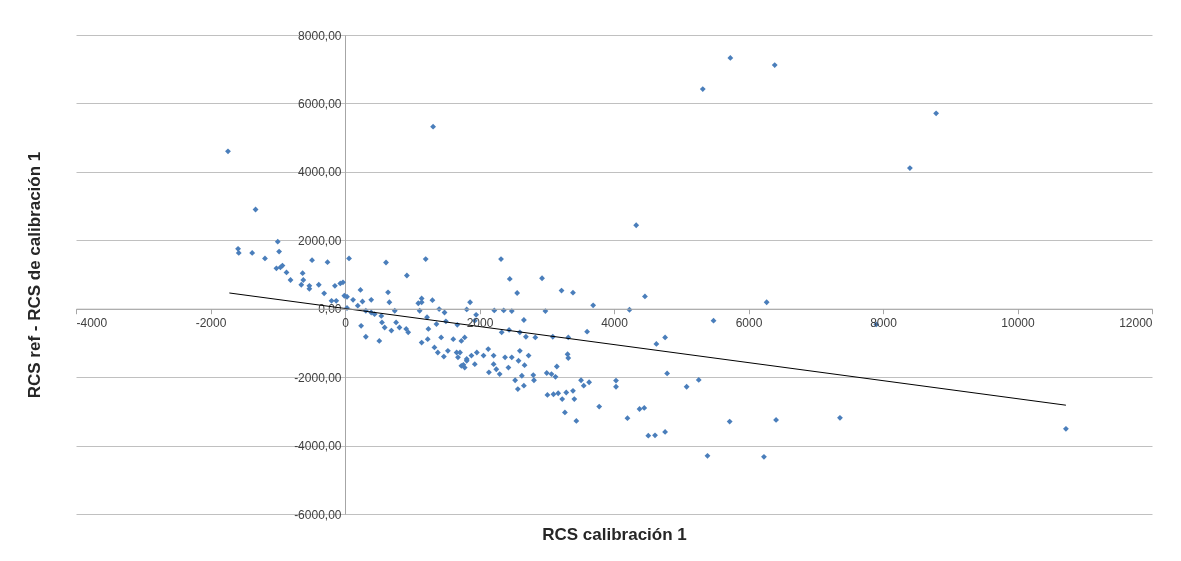  I want to click on x-tick-label: 10000, so click(1018, 323).